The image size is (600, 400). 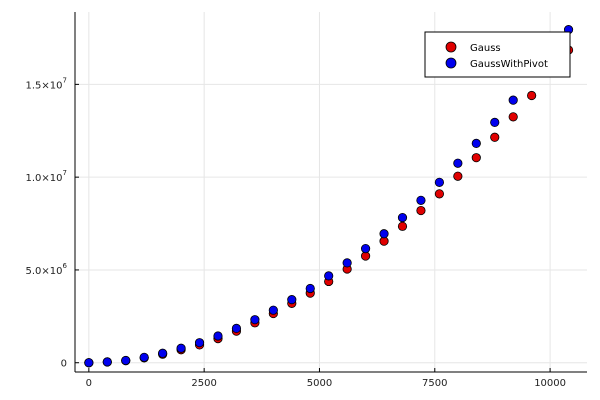 What do you see at coordinates (319, 383) in the screenshot?
I see `x-tick-label: 5000` at bounding box center [319, 383].